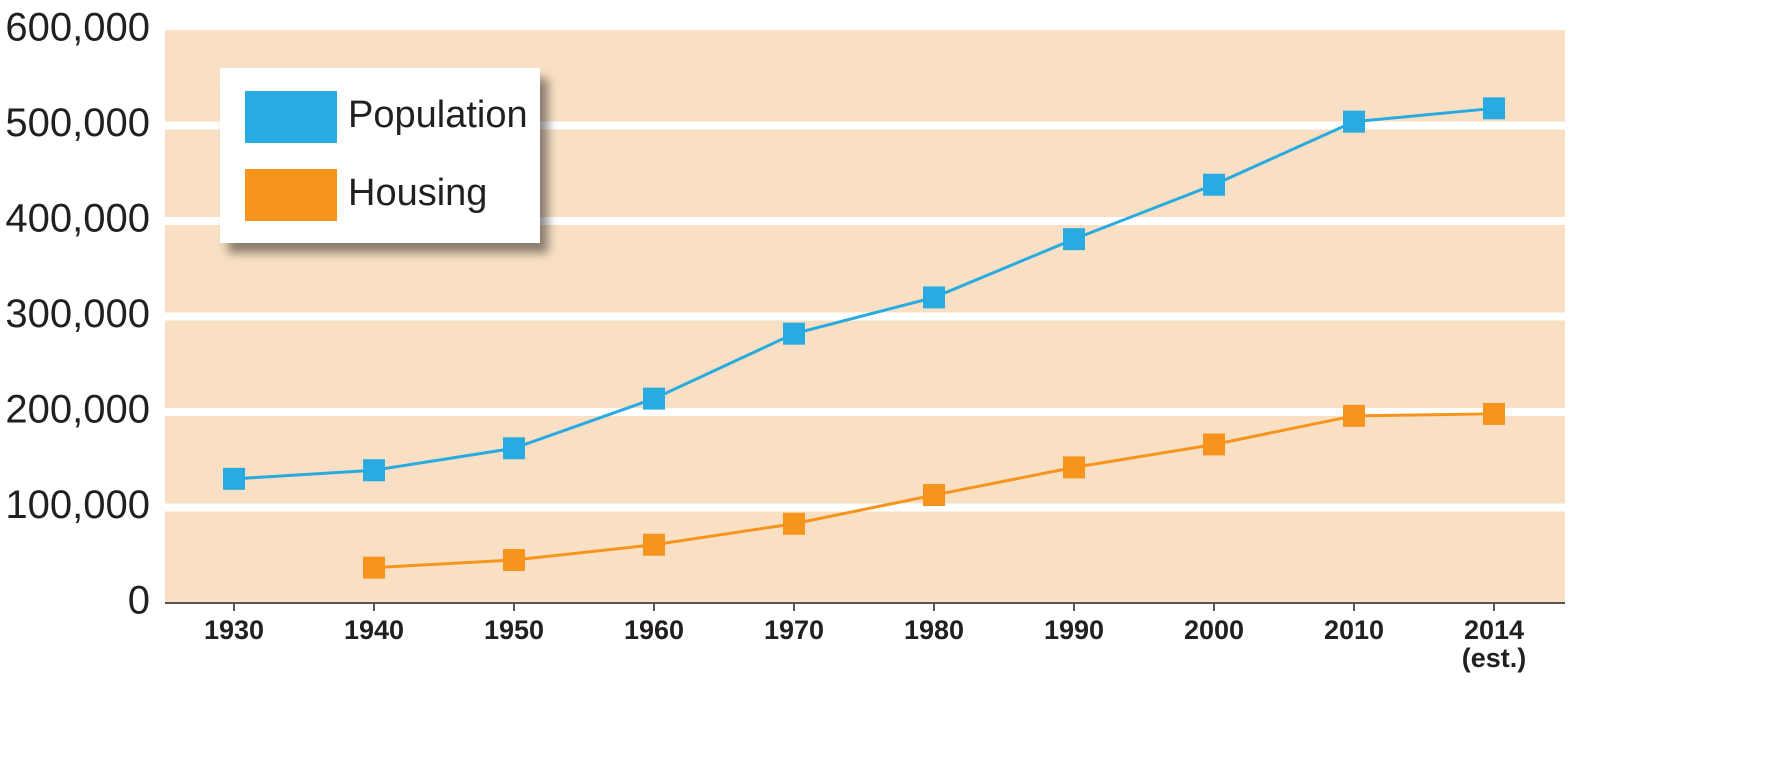 This screenshot has width=1783, height=764. Describe the element at coordinates (77, 28) in the screenshot. I see `y-tick-label: 600,000` at that location.